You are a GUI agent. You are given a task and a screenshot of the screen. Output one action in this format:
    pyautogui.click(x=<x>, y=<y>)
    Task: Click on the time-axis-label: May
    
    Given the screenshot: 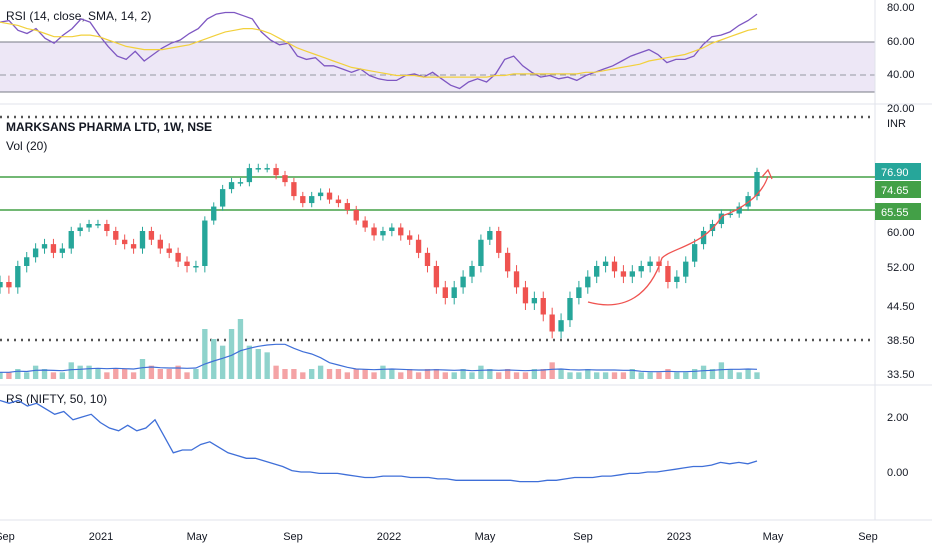 What is the action you would take?
    pyautogui.click(x=773, y=537)
    